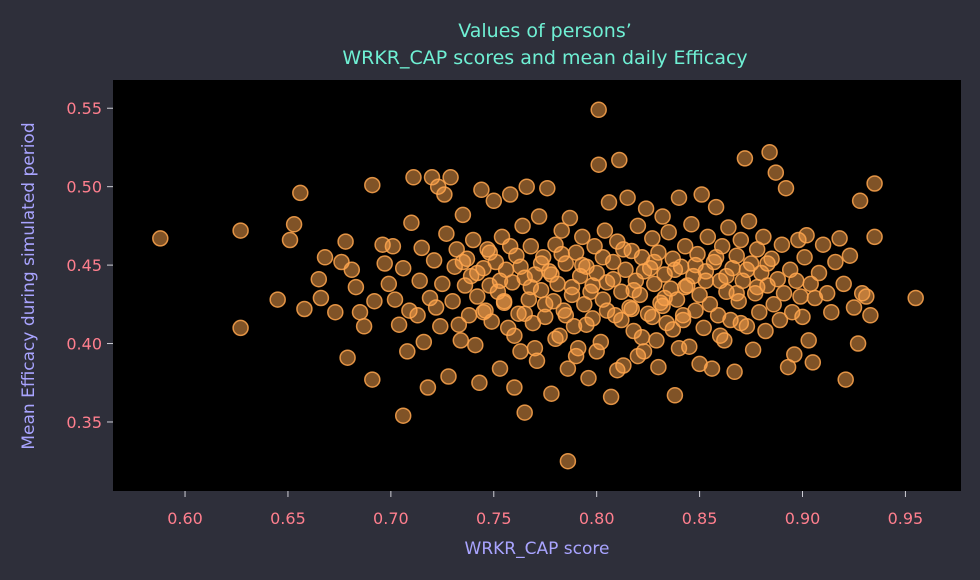  What do you see at coordinates (84, 422) in the screenshot?
I see `y-tick-label: 0.35` at bounding box center [84, 422].